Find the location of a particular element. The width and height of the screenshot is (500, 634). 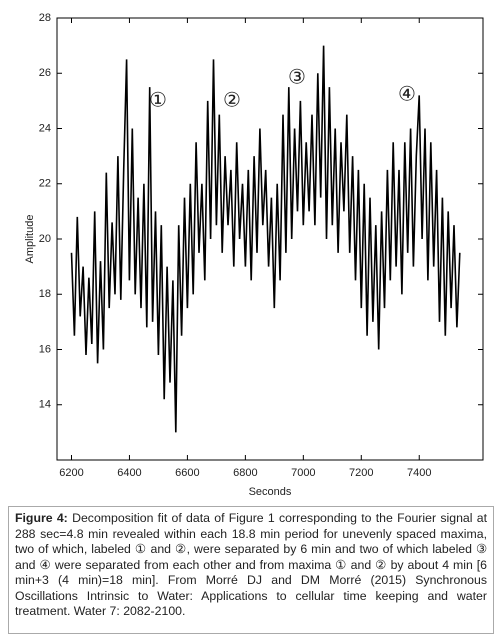

peak-annotation: ④ is located at coordinates (407, 94).